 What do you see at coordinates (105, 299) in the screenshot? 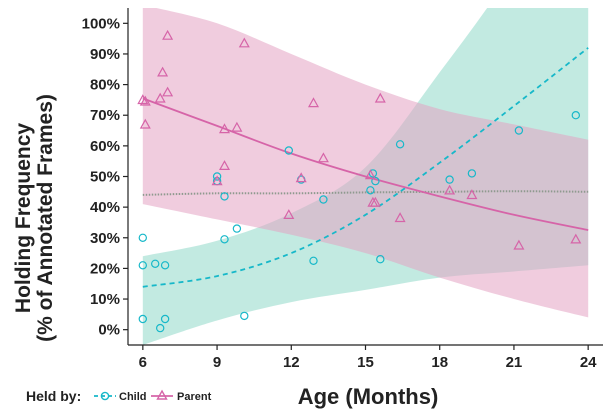
I see `y-tick-label: 10%` at bounding box center [105, 299].